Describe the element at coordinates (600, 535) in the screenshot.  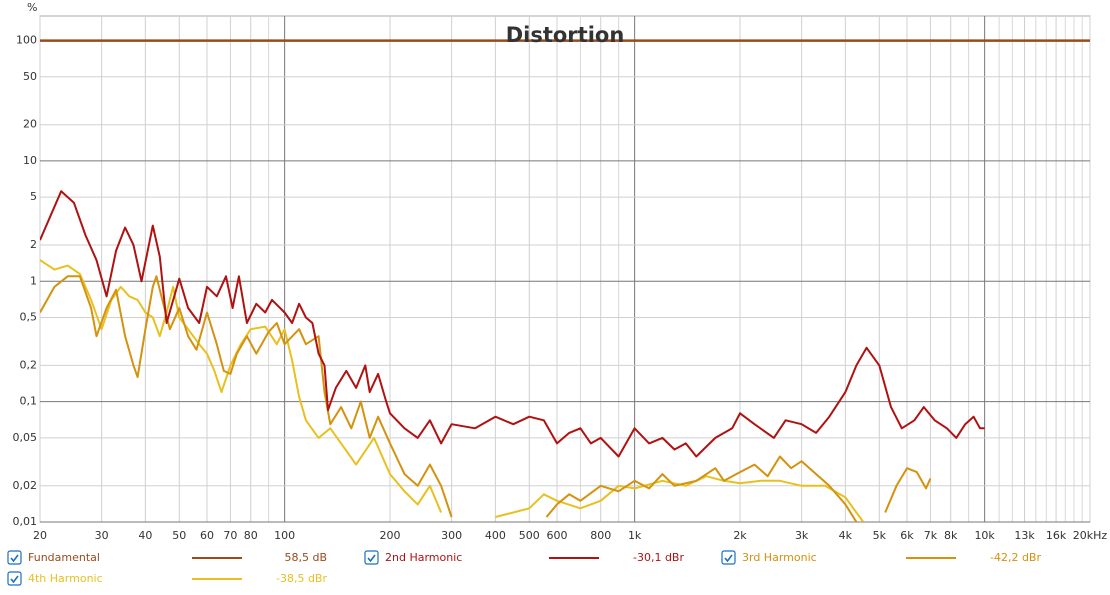
I see `x-tick-label: 800` at that location.